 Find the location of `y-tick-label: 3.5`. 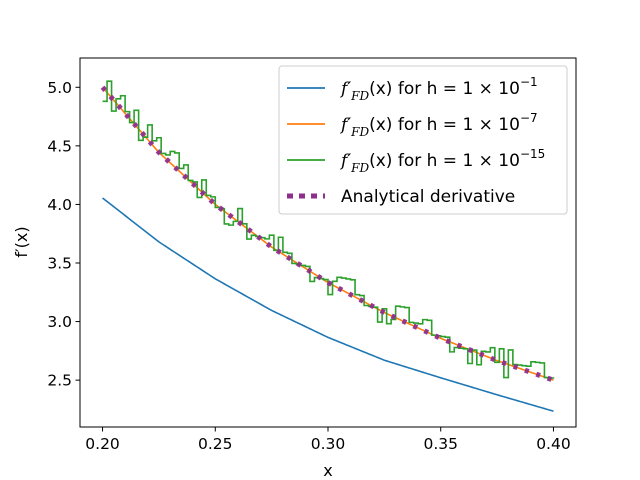

y-tick-label: 3.5 is located at coordinates (59, 264).